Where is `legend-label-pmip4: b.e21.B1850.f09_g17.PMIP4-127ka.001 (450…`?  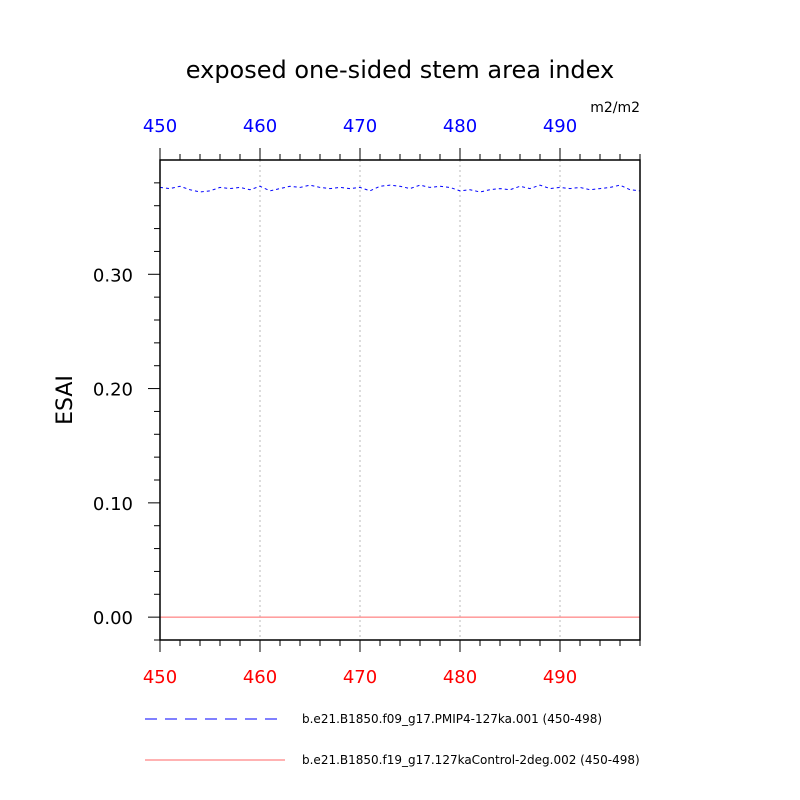 legend-label-pmip4: b.e21.B1850.f09_g17.PMIP4-127ka.001 (450… is located at coordinates (452, 719).